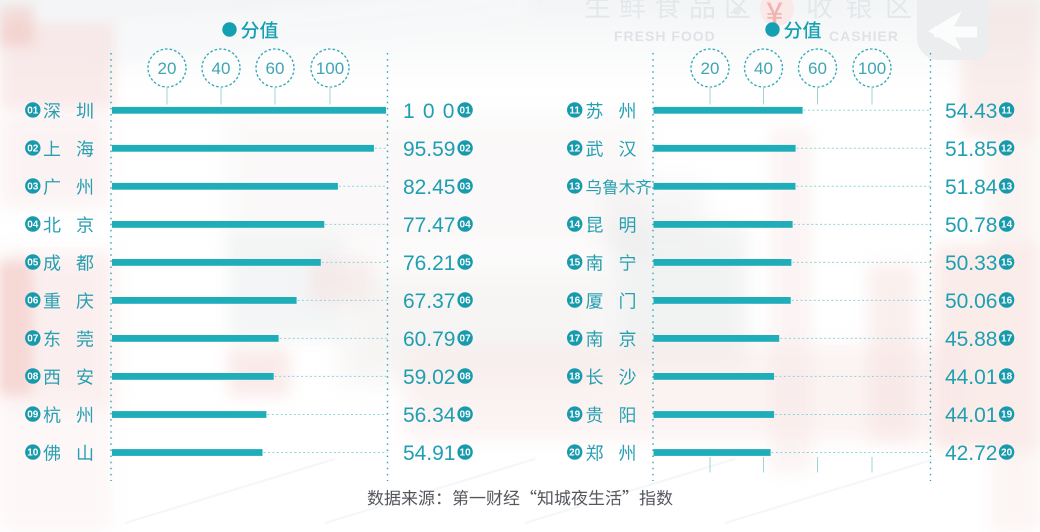 The image size is (1040, 532). Describe the element at coordinates (665, 36) in the screenshot. I see `svg-text: FRESH FOOD` at that location.